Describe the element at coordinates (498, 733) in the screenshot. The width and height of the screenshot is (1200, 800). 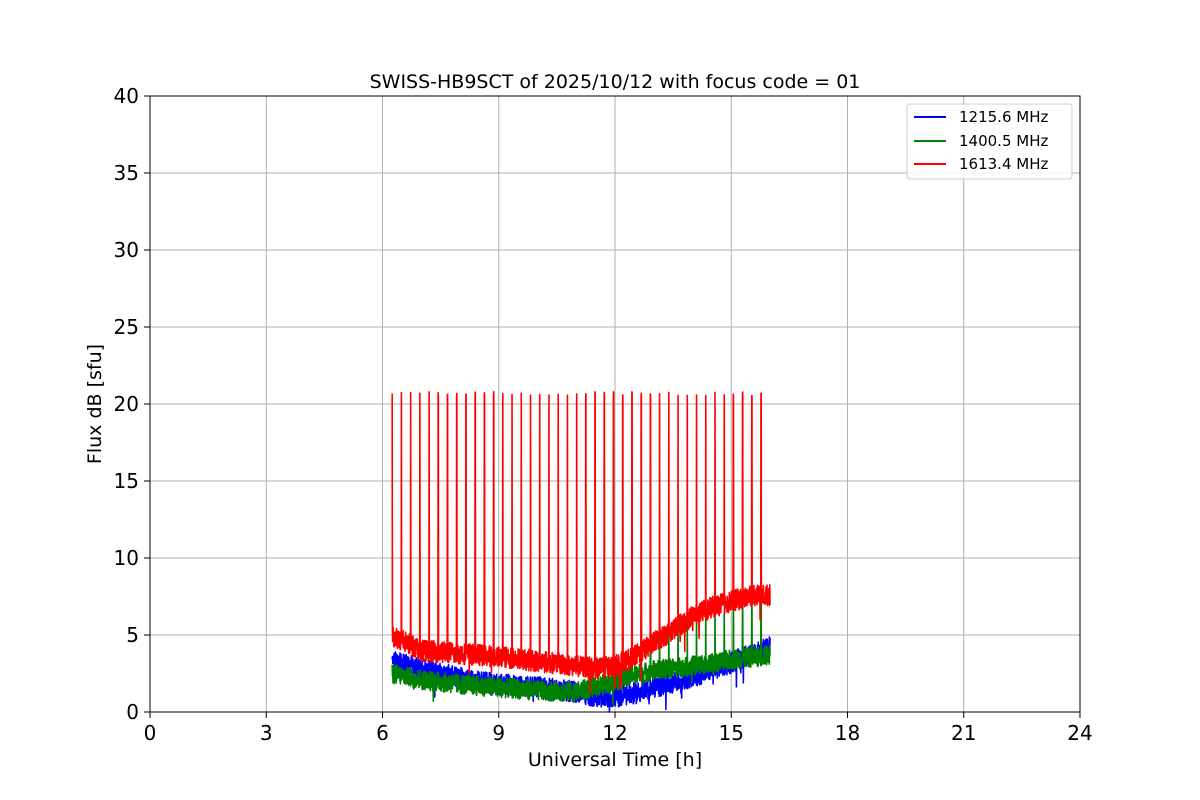
I see `x-tick-label: 9` at that location.